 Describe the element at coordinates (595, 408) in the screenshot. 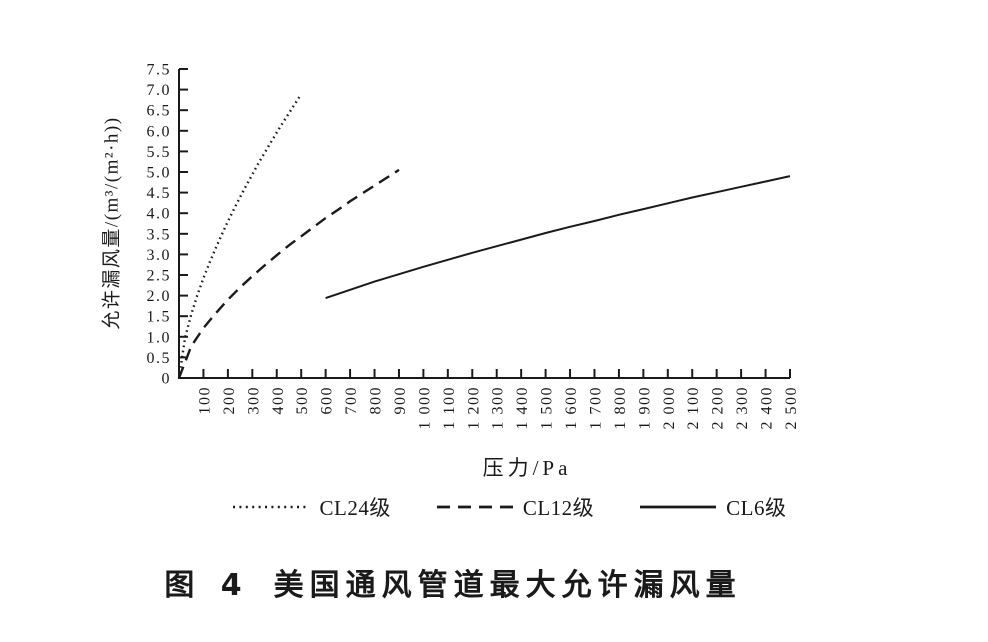

I see `x-tick-label: 1 700` at that location.